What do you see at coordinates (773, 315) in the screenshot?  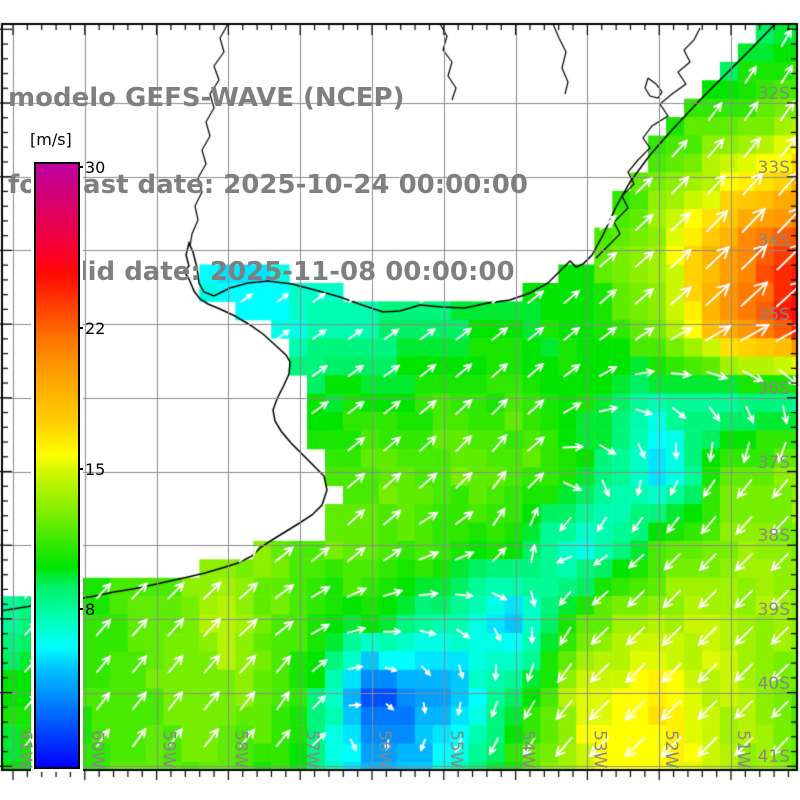 I see `lat-tick-label: 35S` at bounding box center [773, 315].